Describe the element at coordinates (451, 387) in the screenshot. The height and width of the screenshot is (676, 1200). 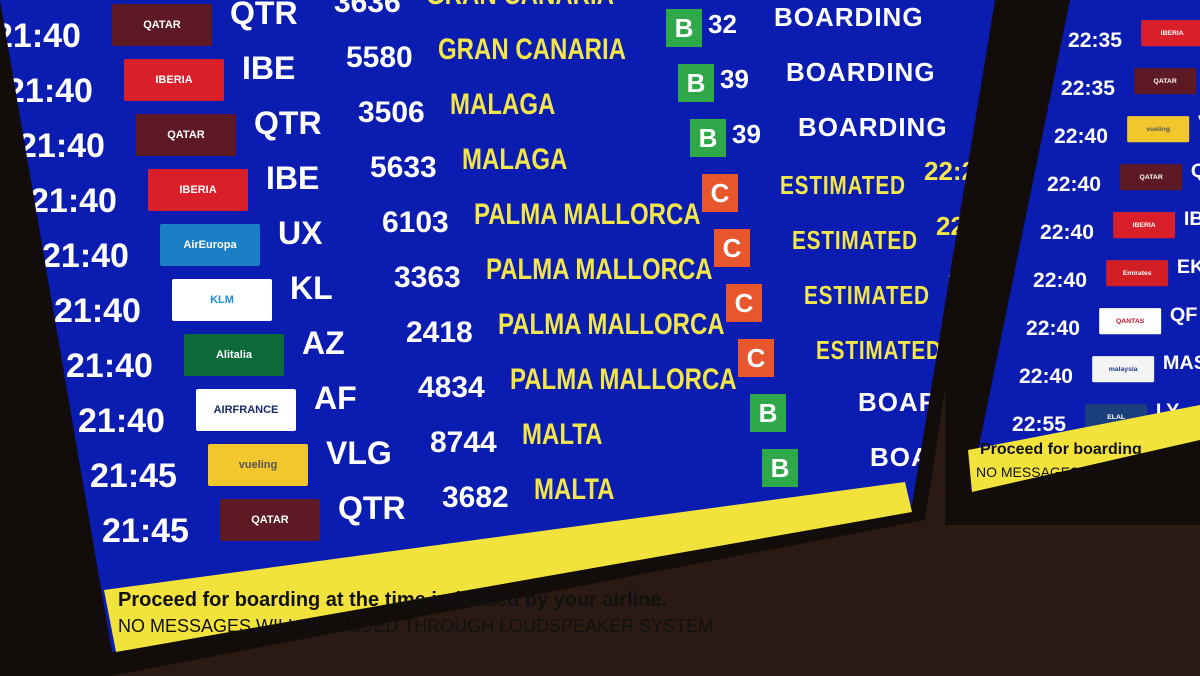
I see `flight-number: 4834` at that location.